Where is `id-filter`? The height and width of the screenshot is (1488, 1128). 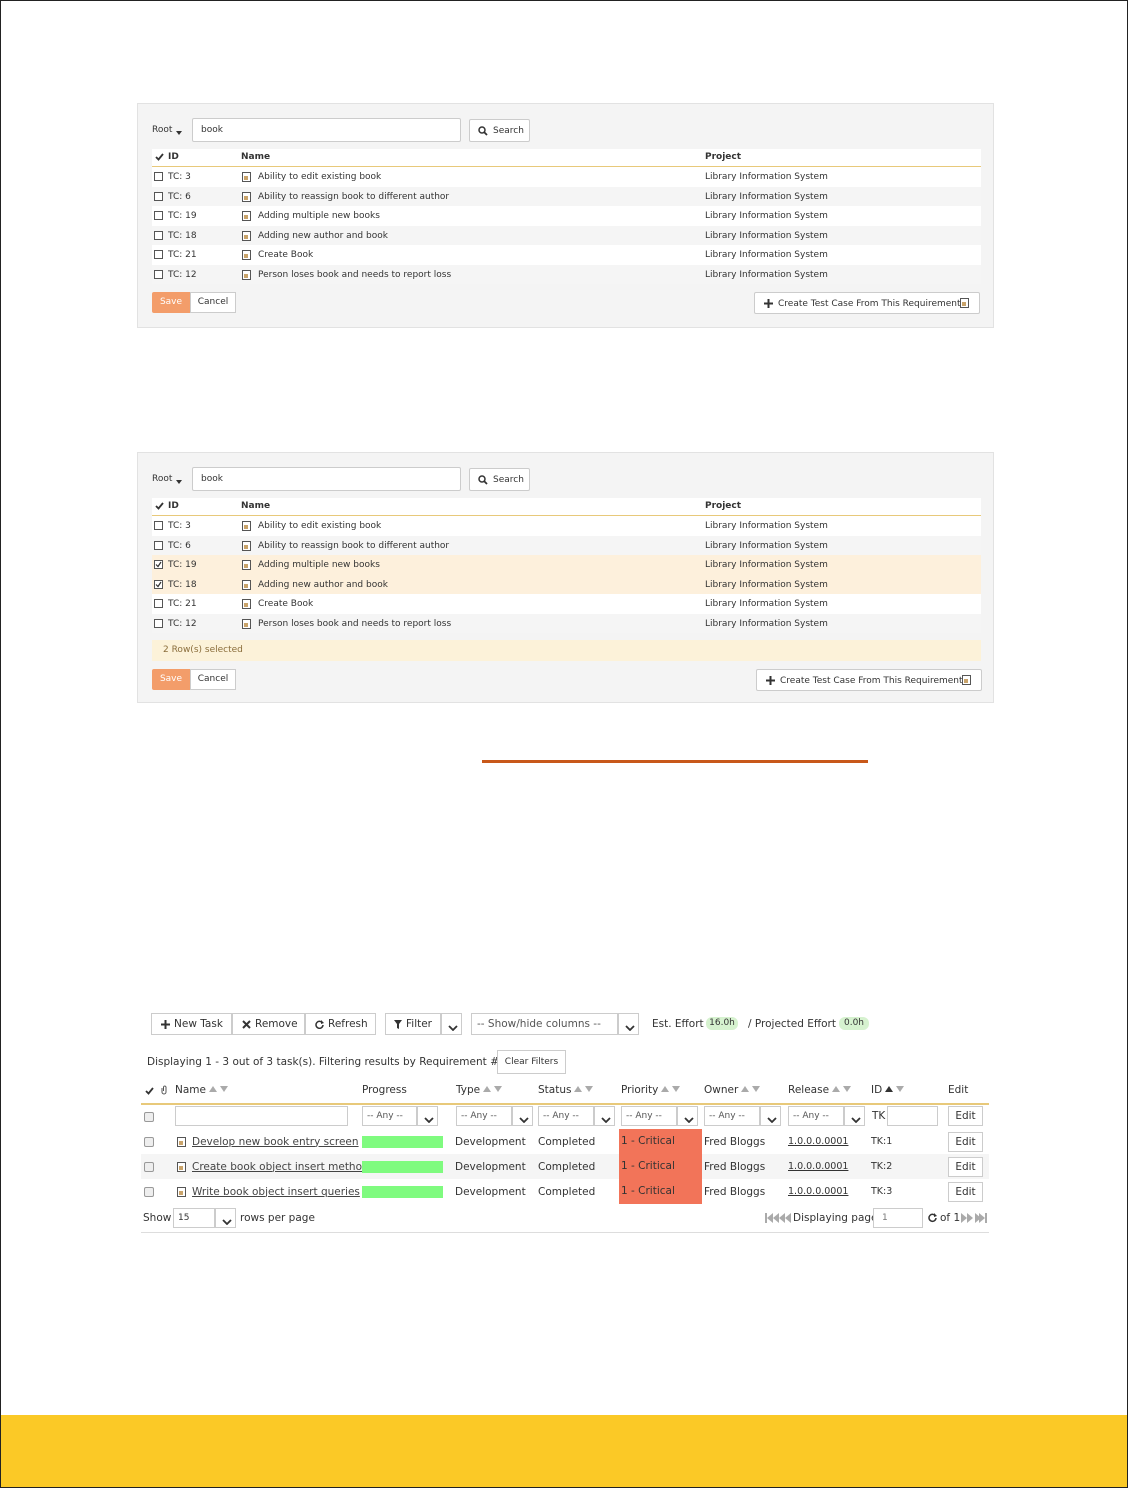
id-filter is located at coordinates (912, 1116).